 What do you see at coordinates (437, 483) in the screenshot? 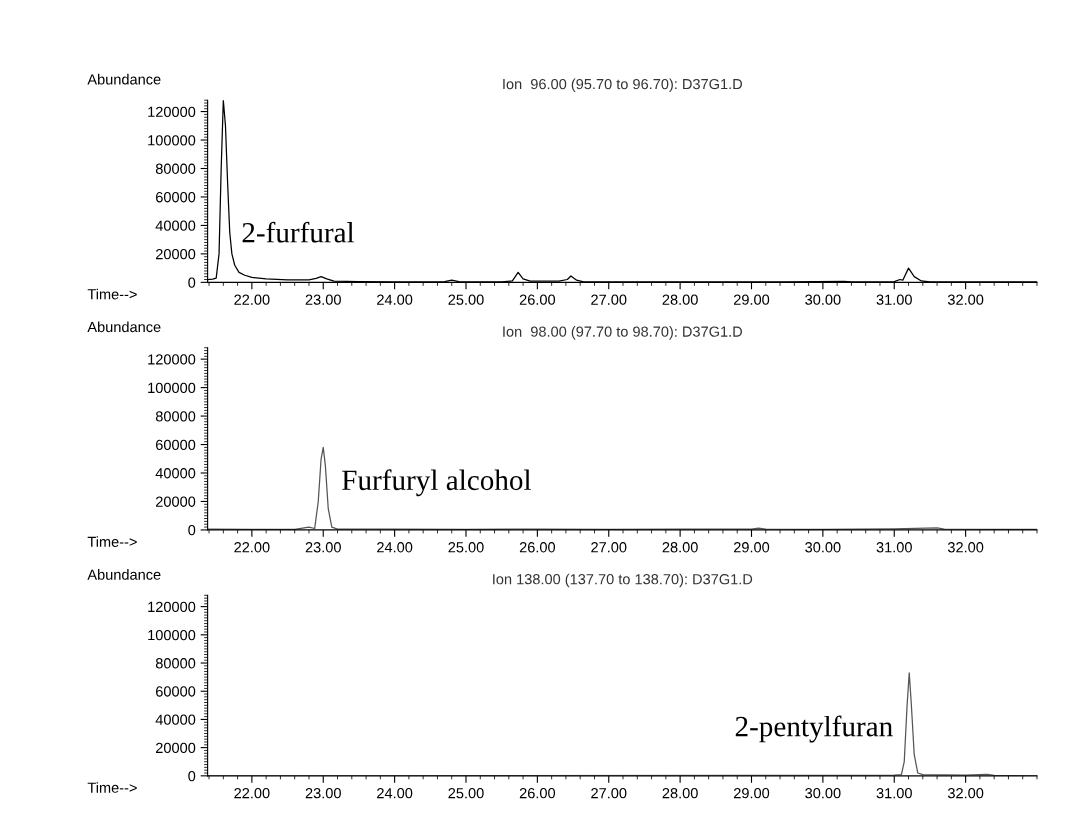
I see `annotation: Furfuryl alcohol` at bounding box center [437, 483].